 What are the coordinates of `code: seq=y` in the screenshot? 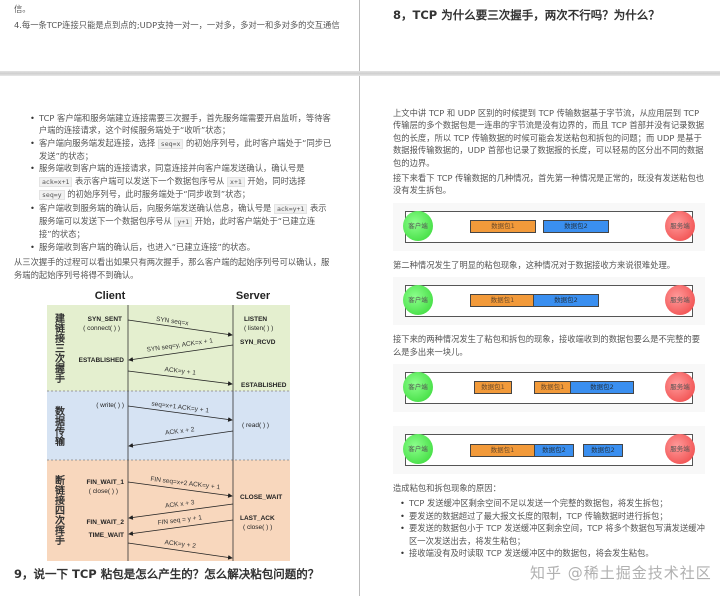 It's located at (52, 195).